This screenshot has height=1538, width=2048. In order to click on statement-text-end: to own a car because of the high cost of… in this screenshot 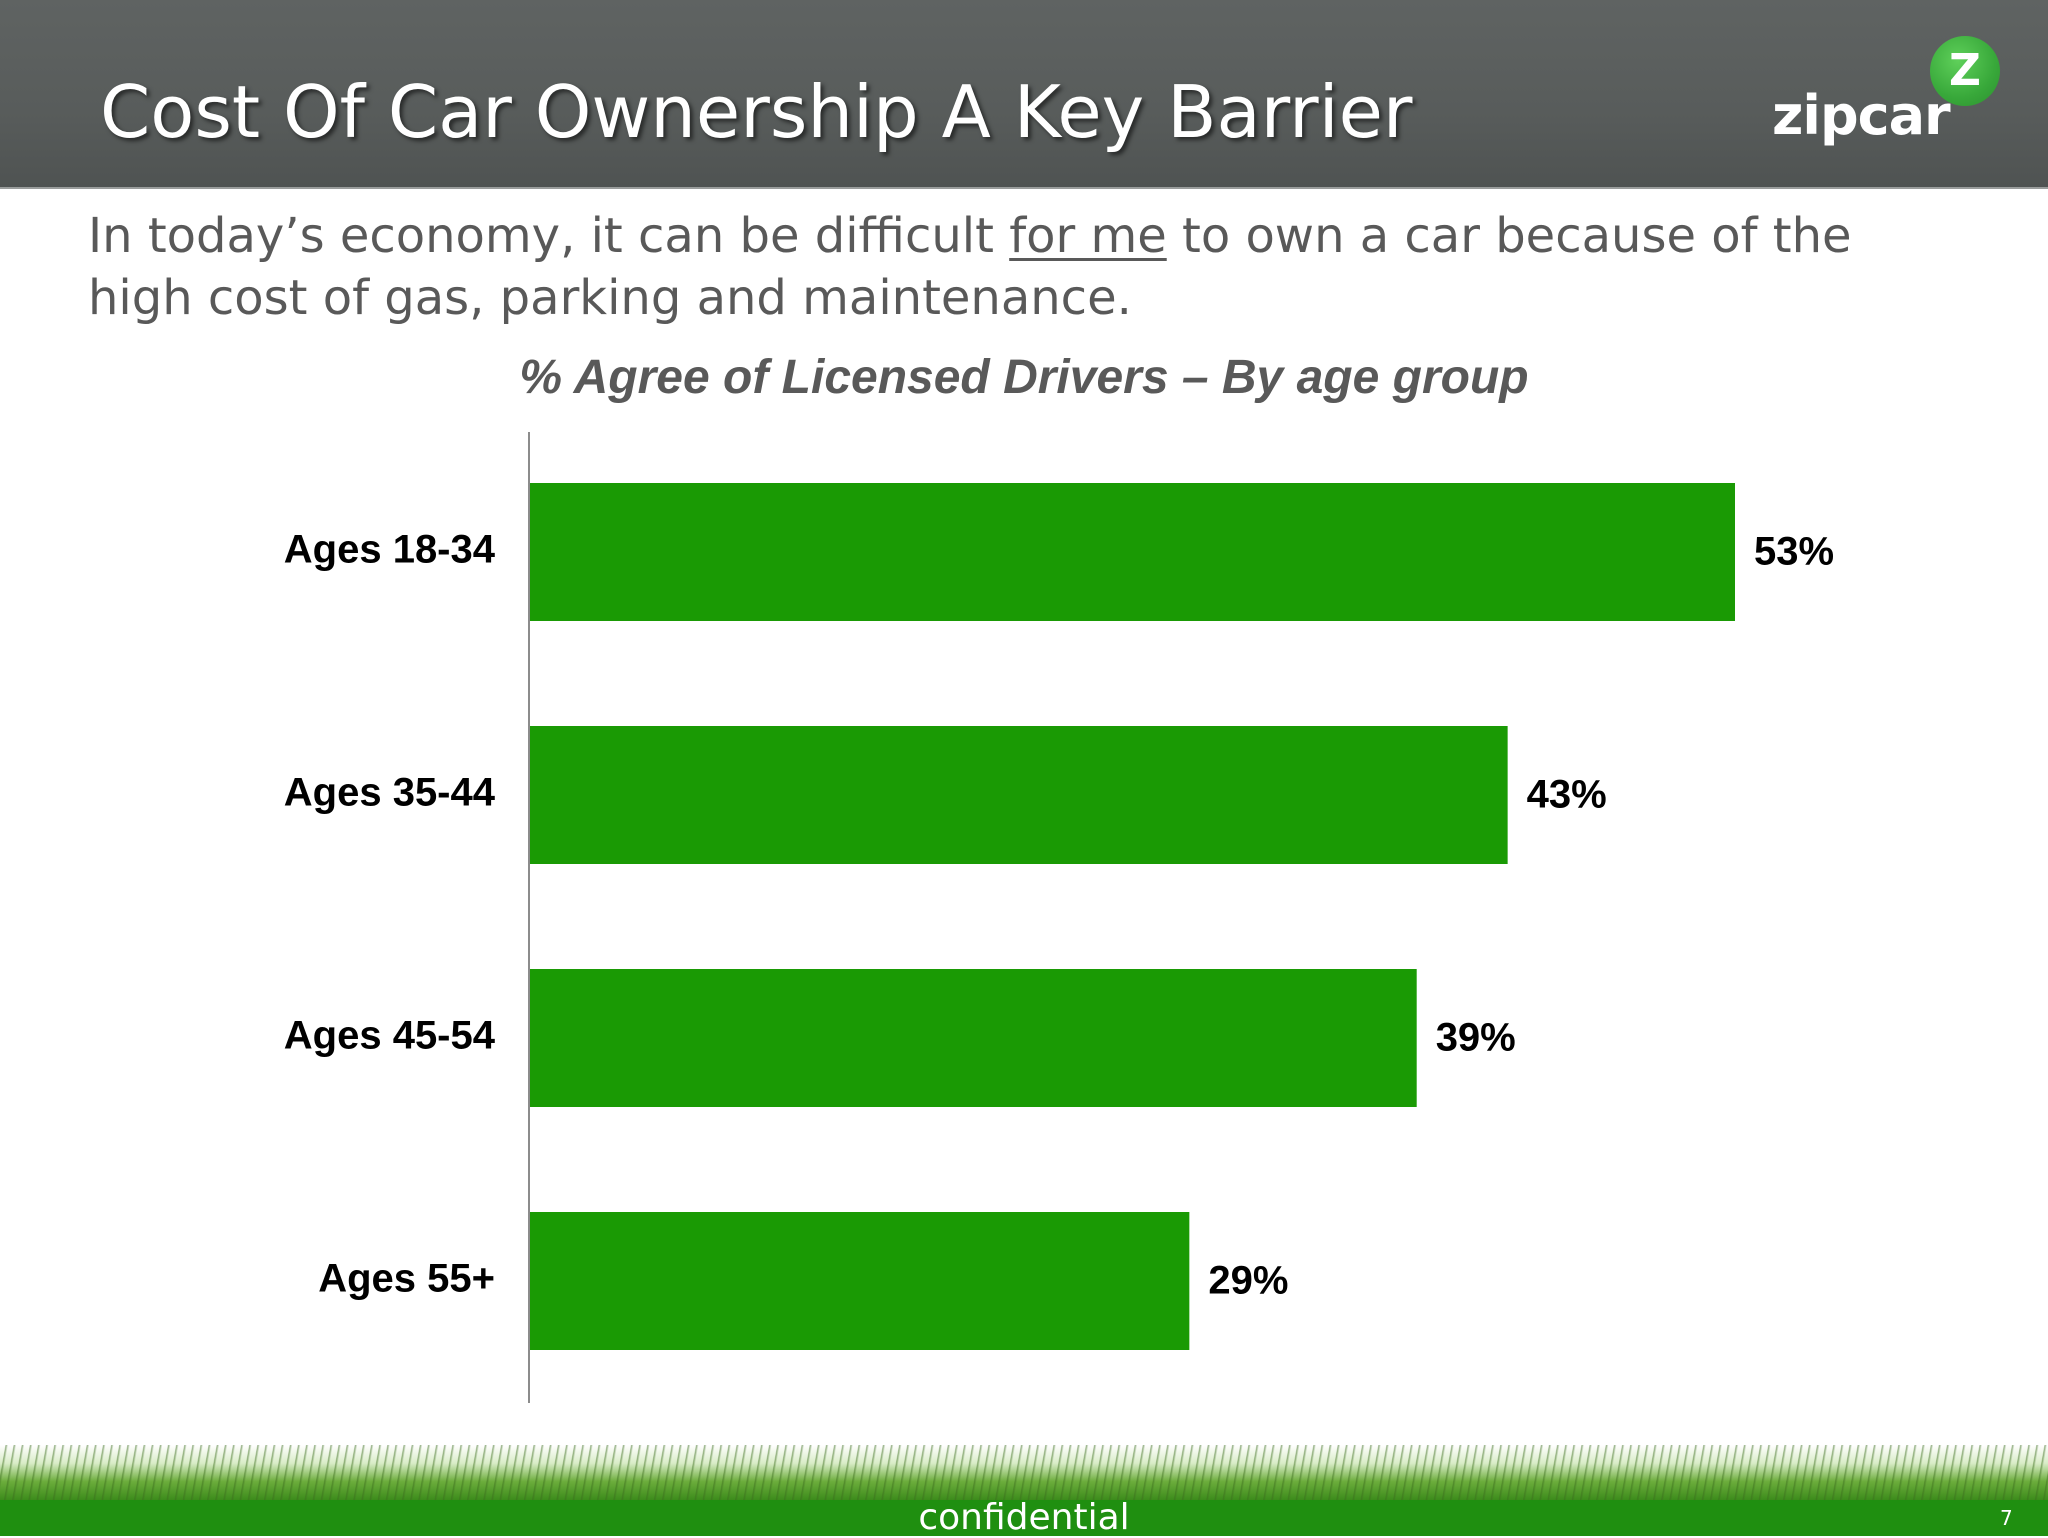, I will do `click(970, 267)`.